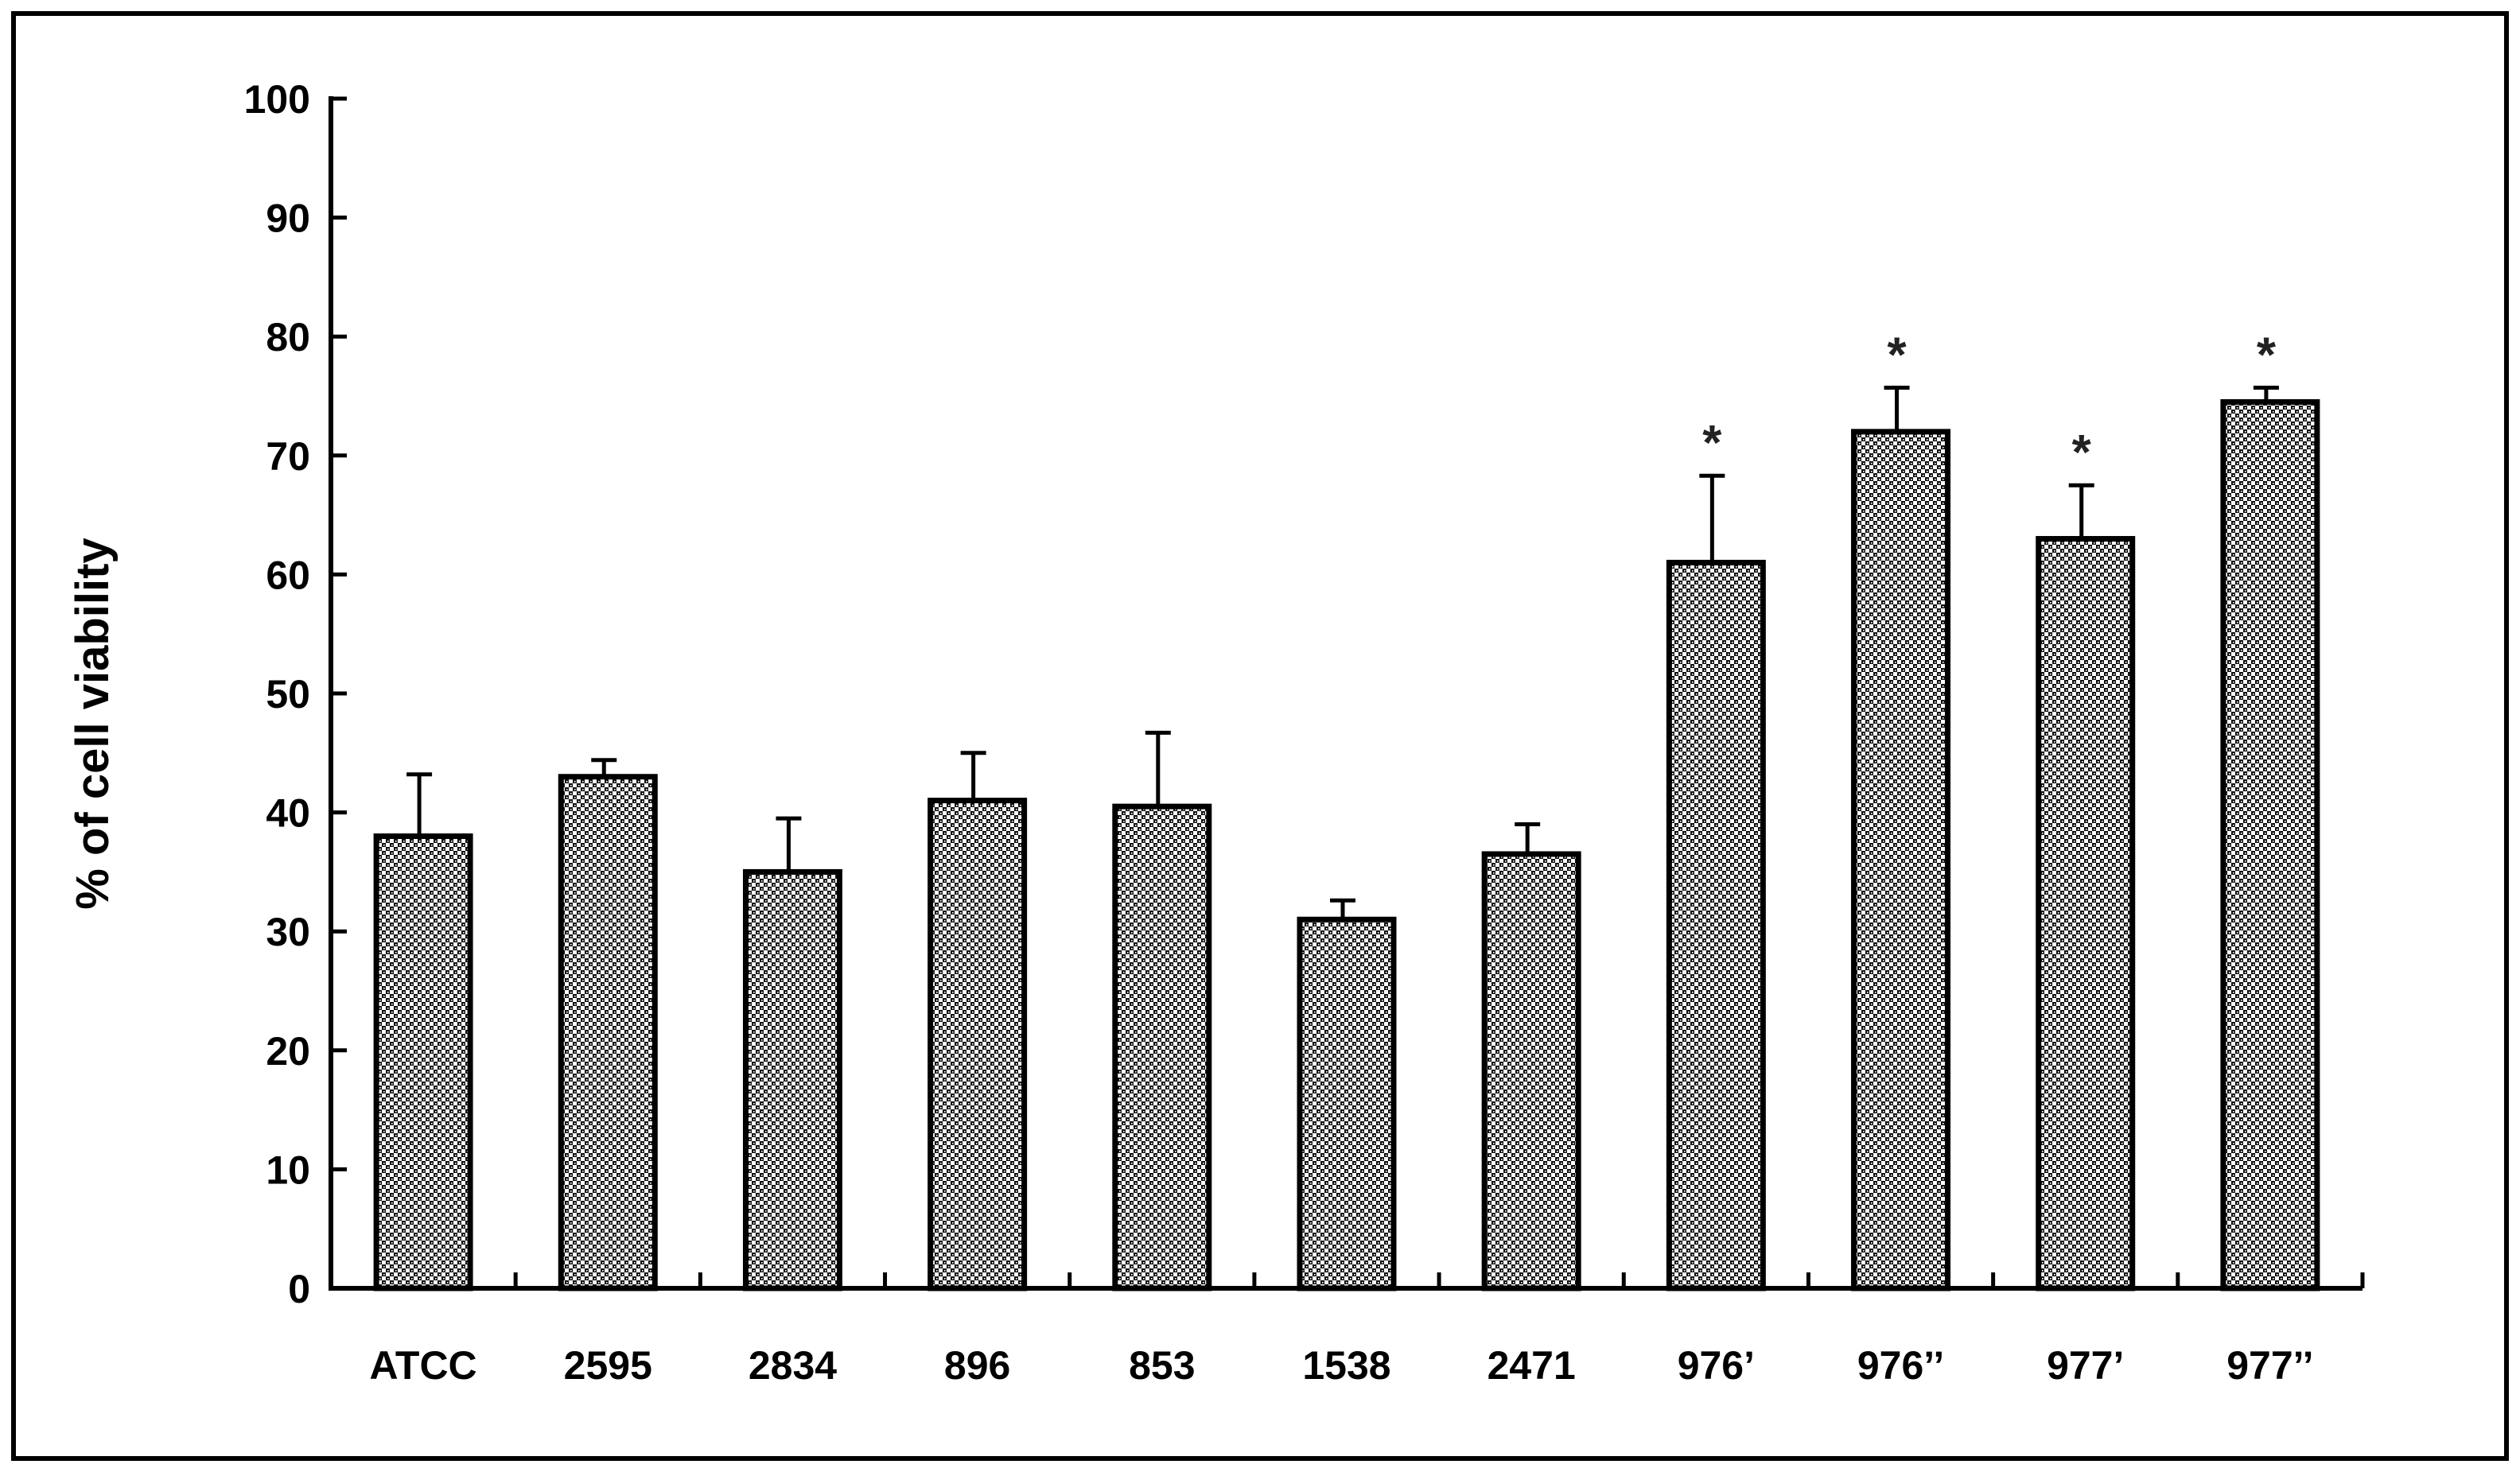  Describe the element at coordinates (299, 1289) in the screenshot. I see `y-tick-label: 0` at that location.